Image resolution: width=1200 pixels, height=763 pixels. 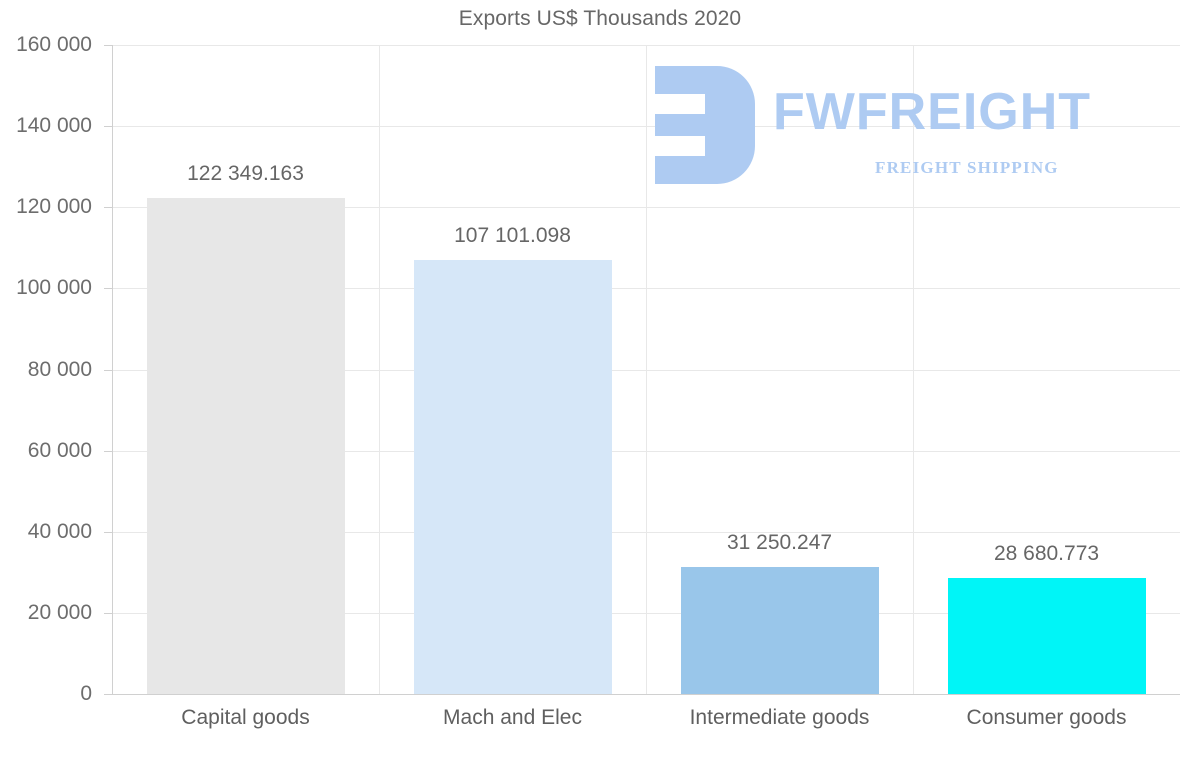 I want to click on x-axis-line, so click(x=642, y=694).